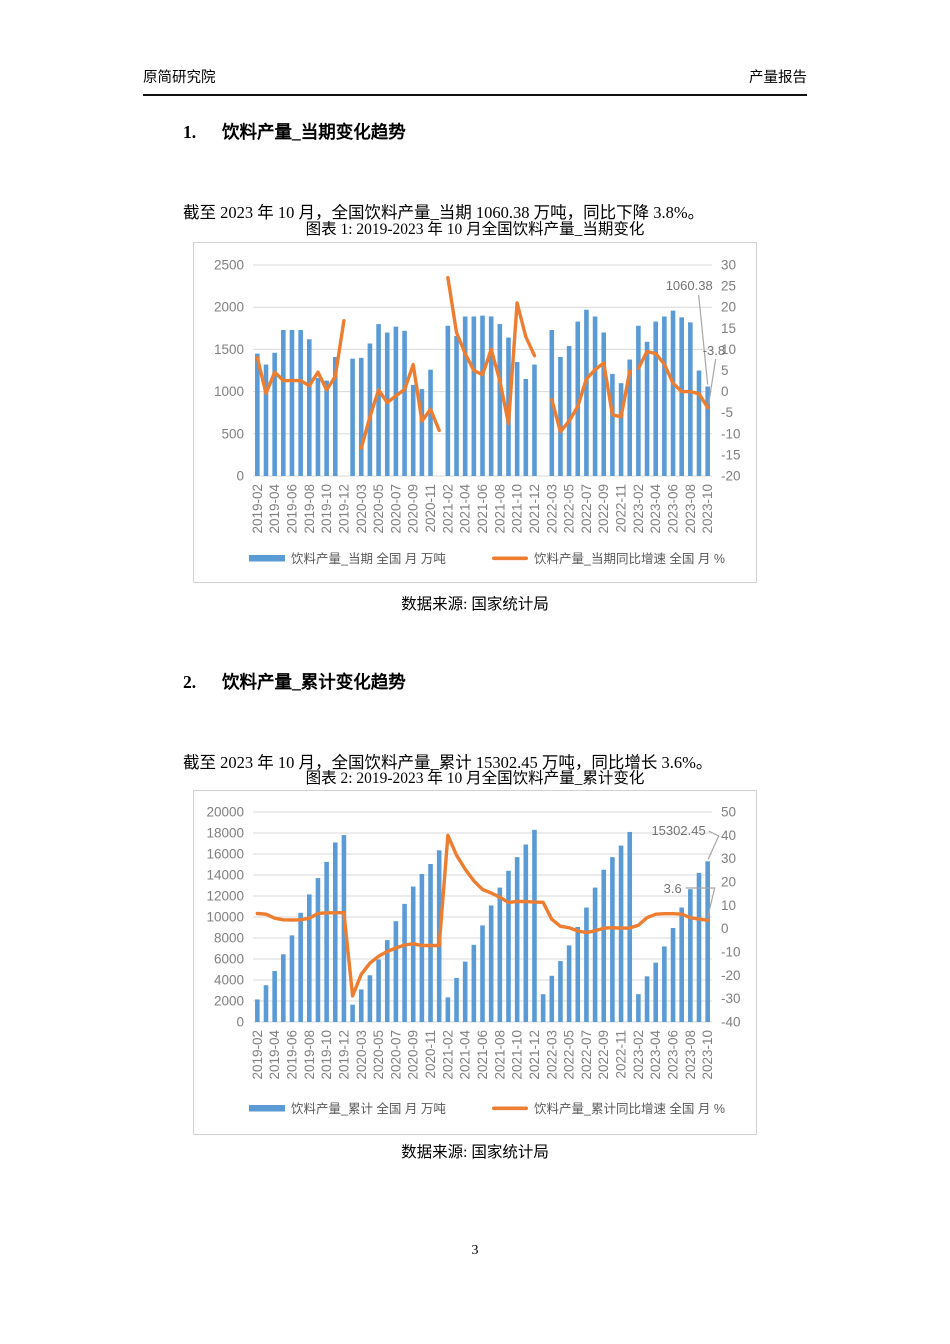  I want to click on svg-text: 20, so click(728, 307).